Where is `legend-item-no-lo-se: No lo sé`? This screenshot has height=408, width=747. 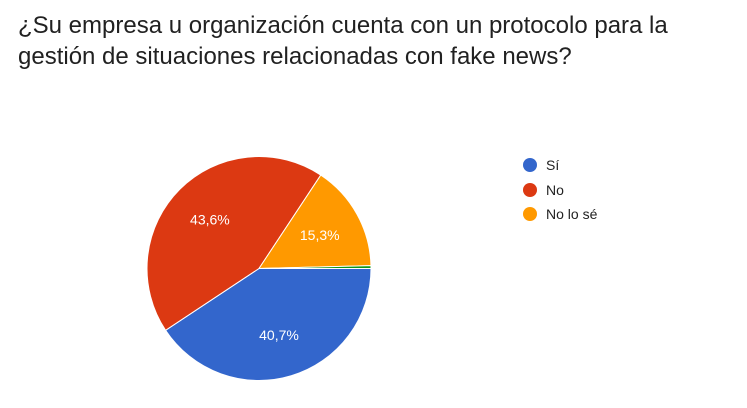
legend-item-no-lo-se: No lo sé is located at coordinates (560, 214).